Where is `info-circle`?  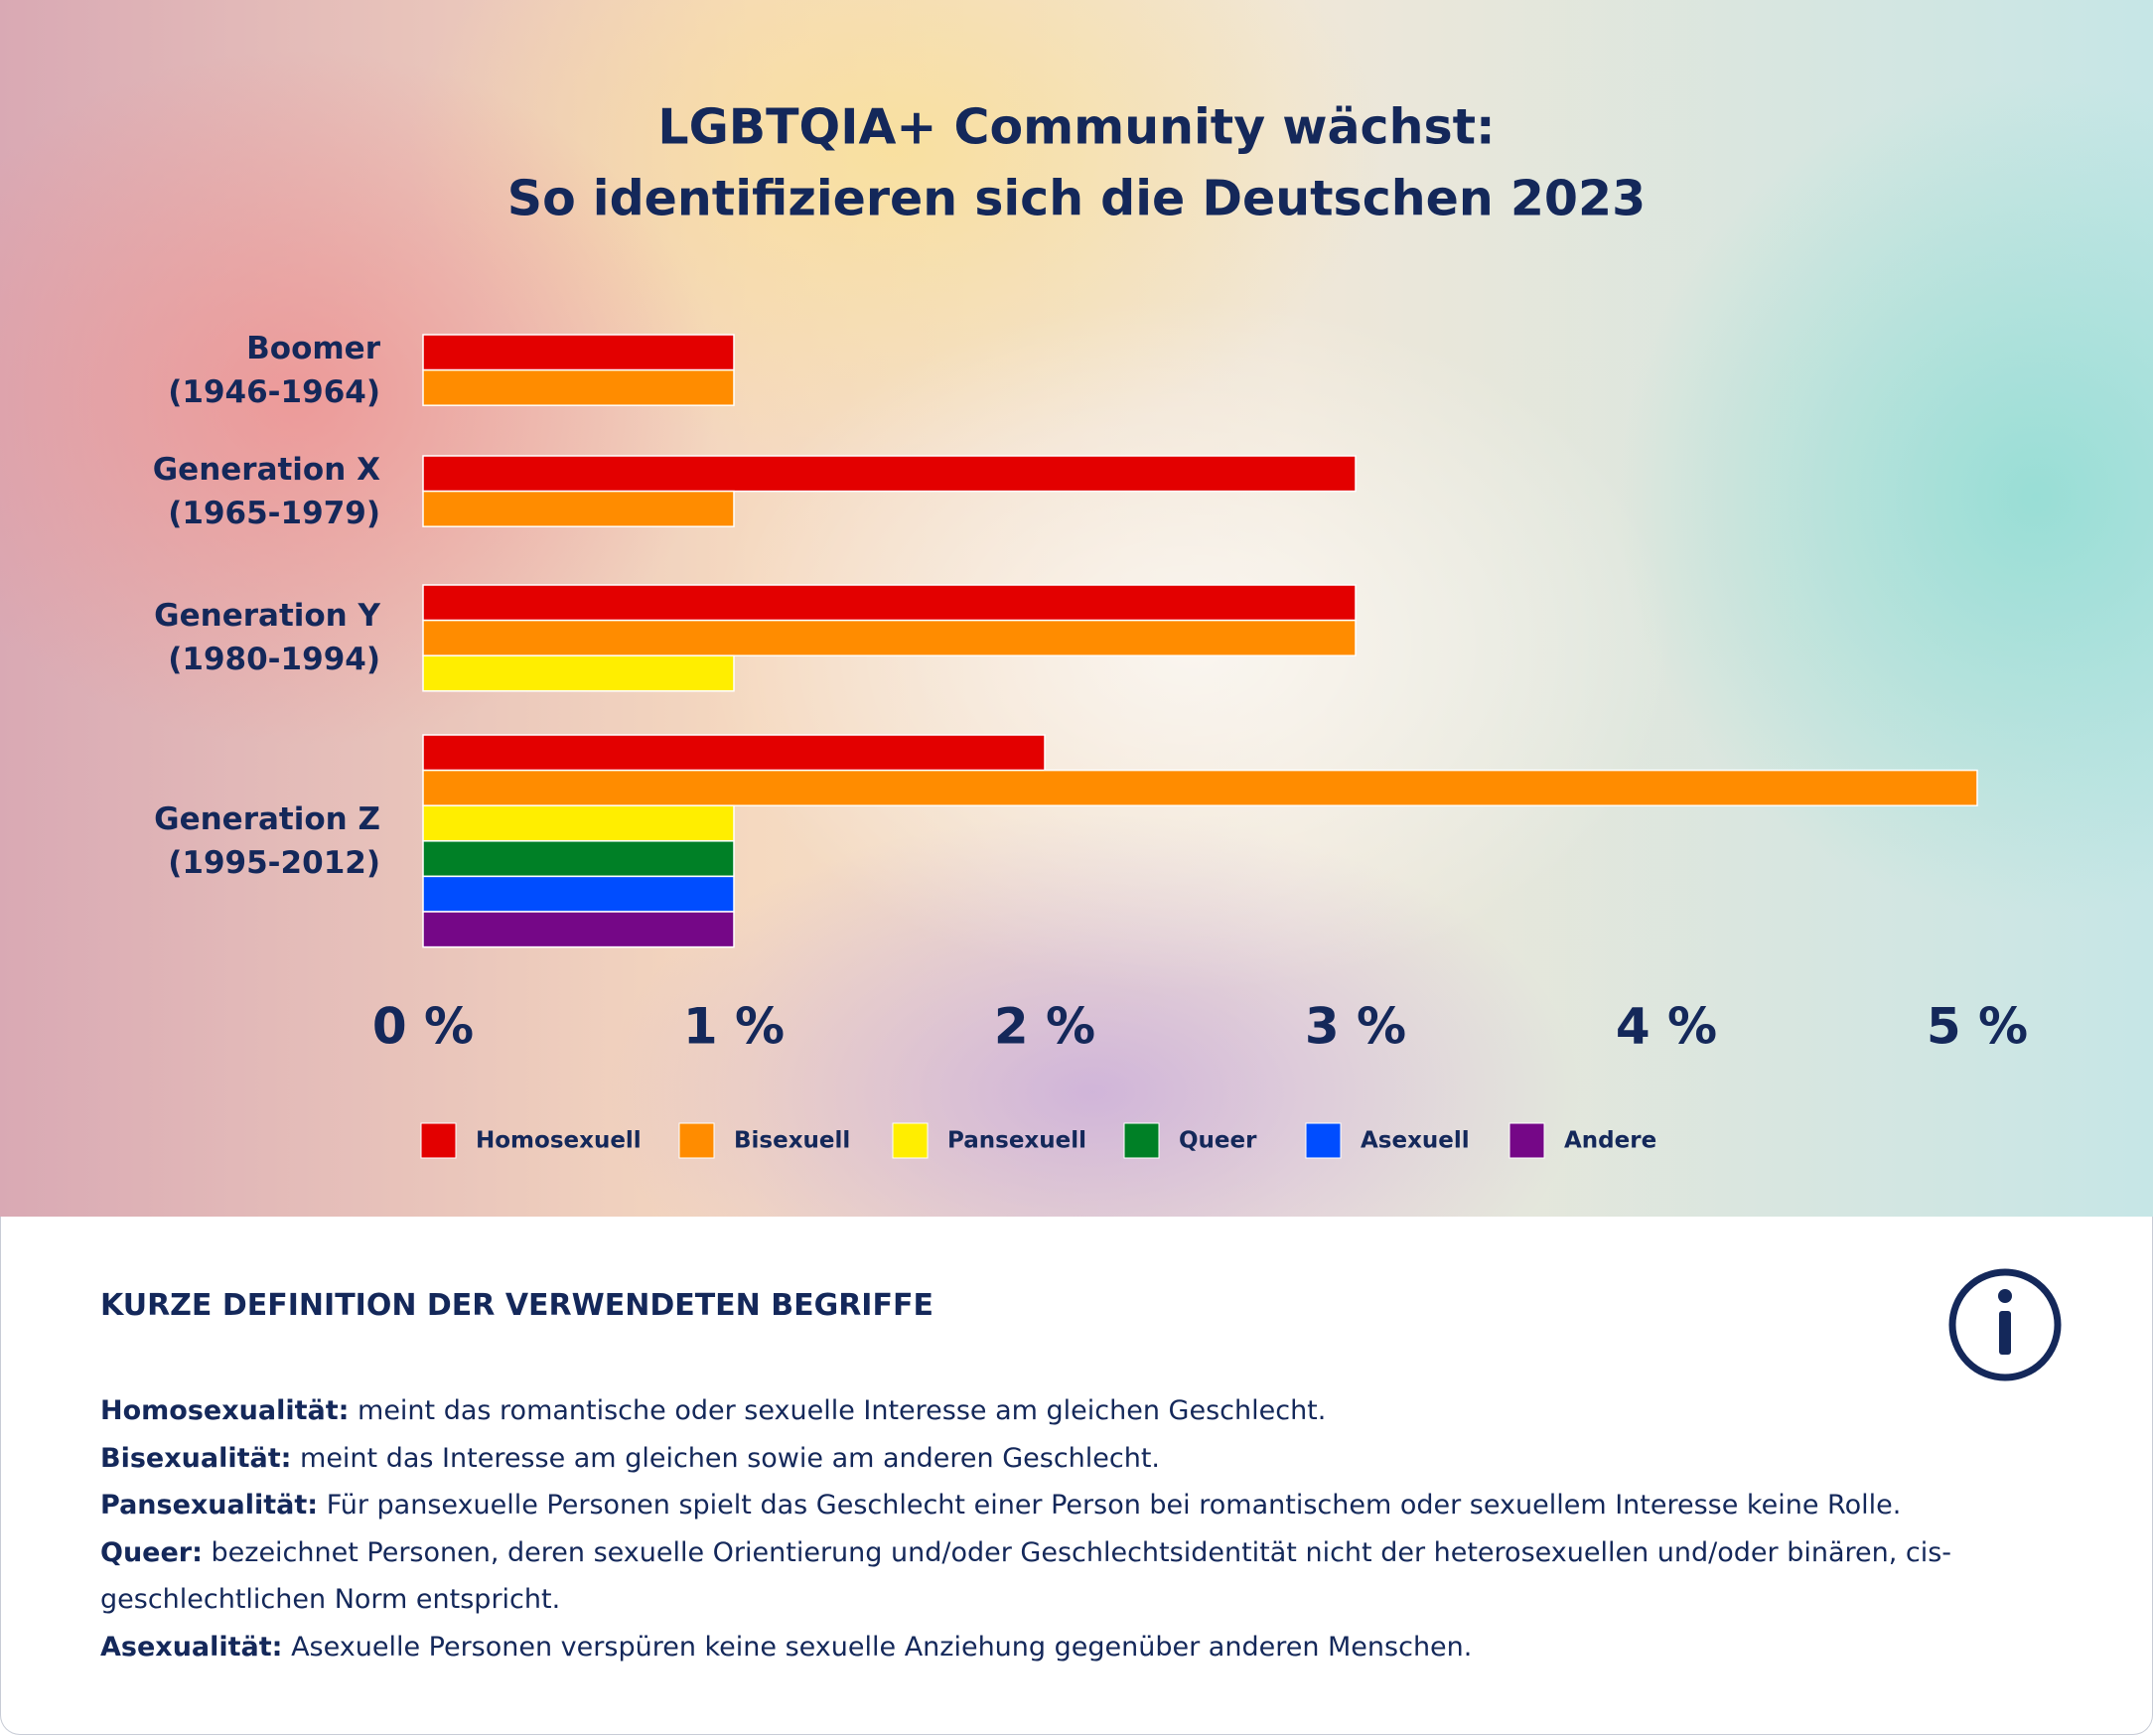
info-circle is located at coordinates (2005, 1324).